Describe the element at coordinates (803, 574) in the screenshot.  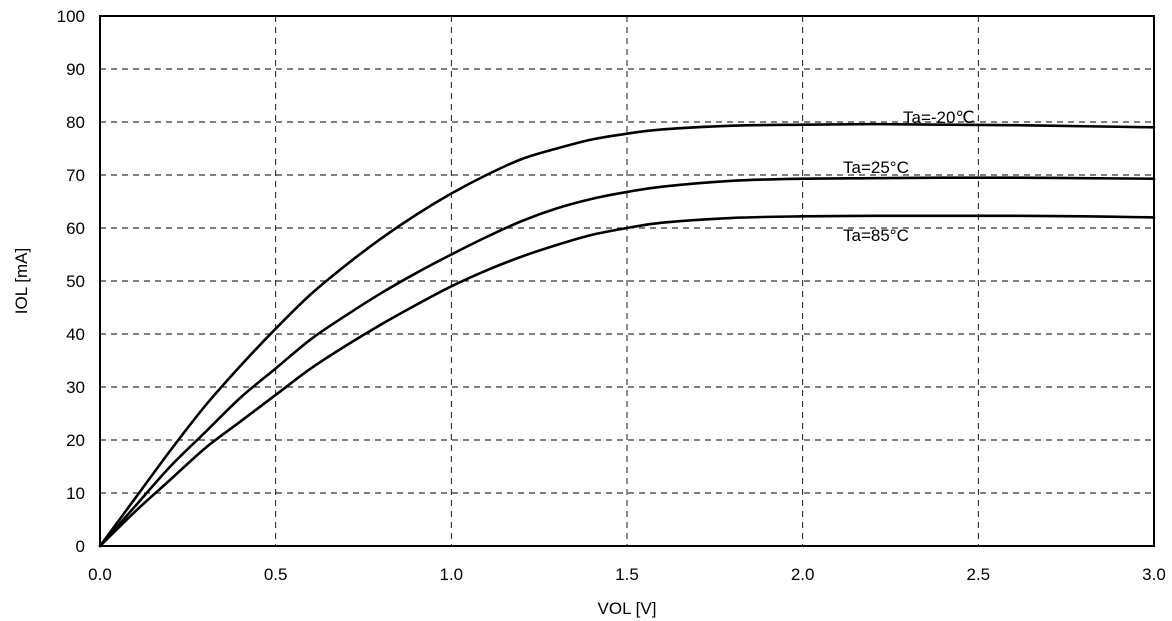
I see `x-tick-label: 2.0` at that location.